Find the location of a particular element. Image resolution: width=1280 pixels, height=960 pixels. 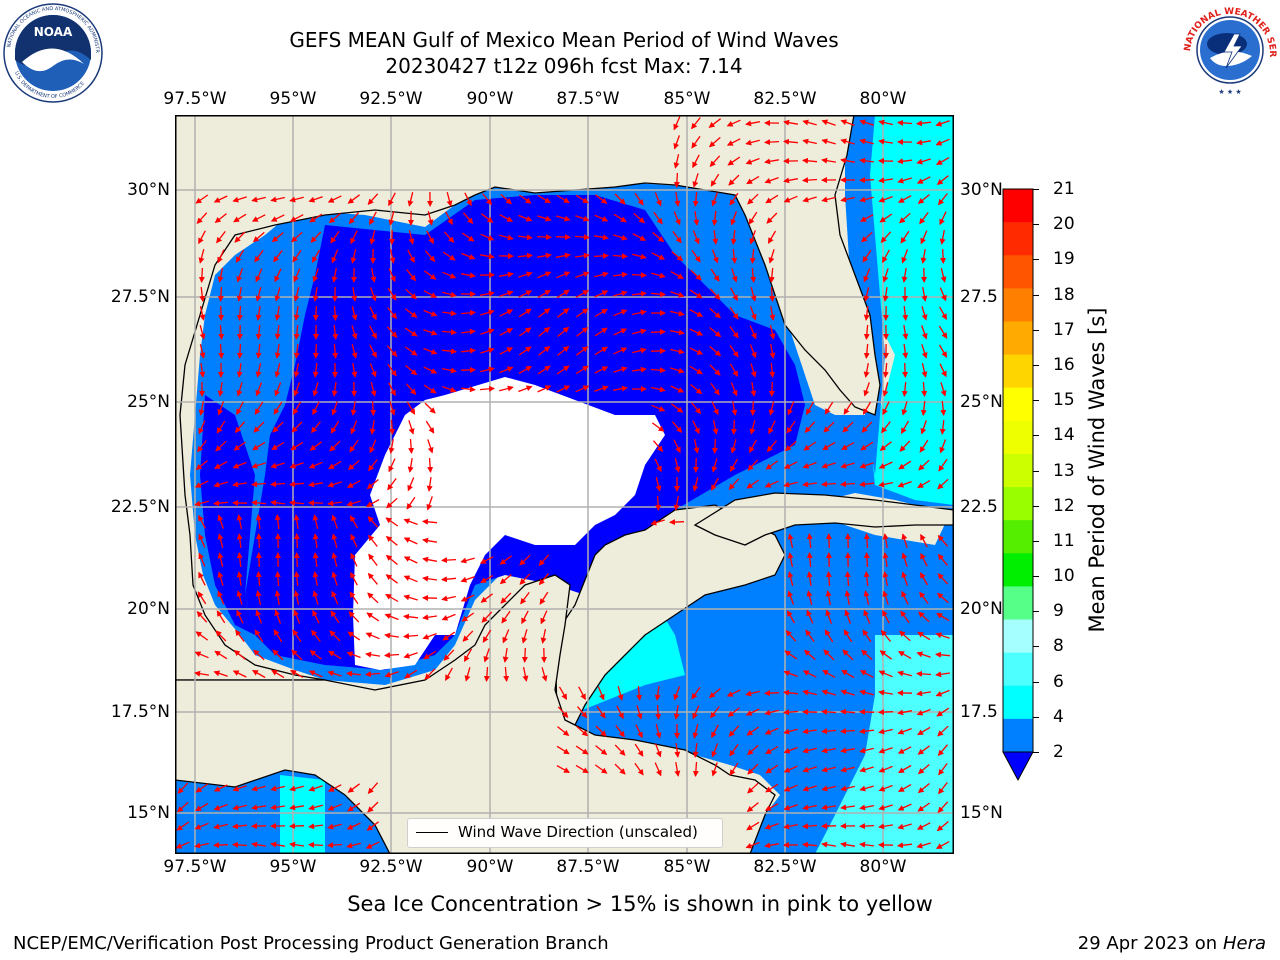

left-lat-label: 17.5°N is located at coordinates (140, 712).